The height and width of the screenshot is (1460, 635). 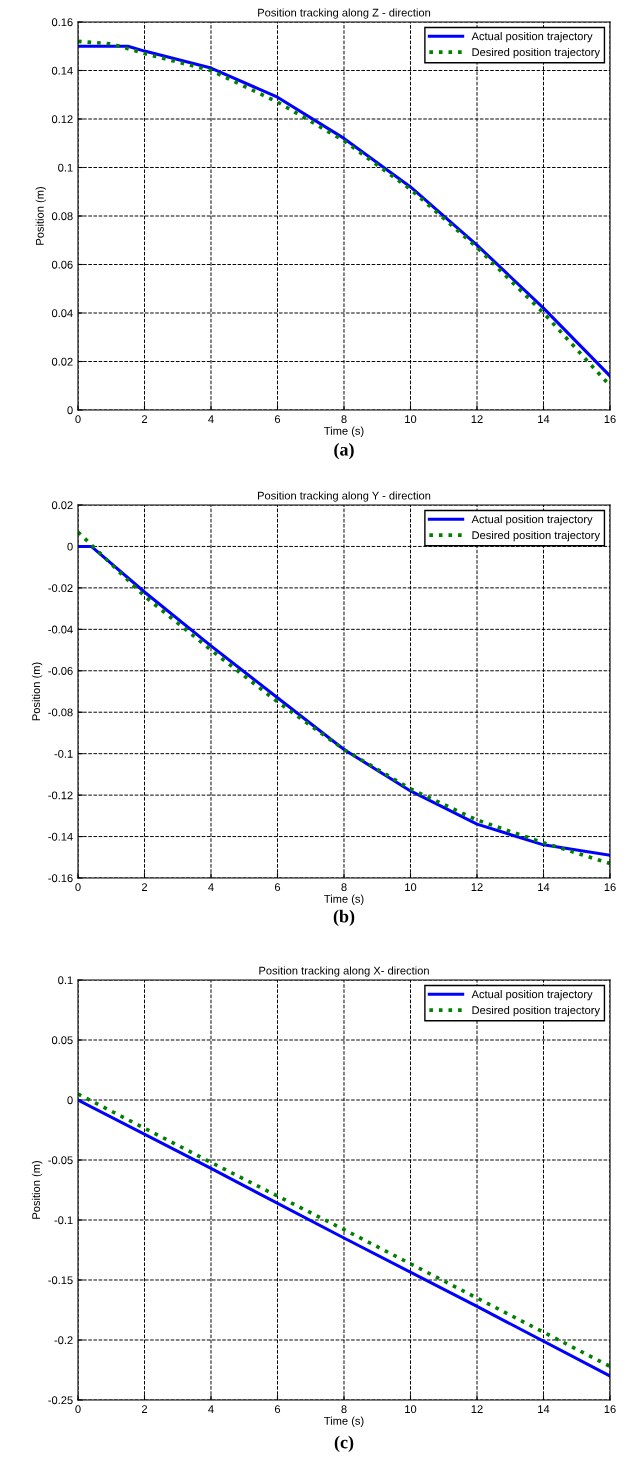 I want to click on chart-title: Position tracking along Z - direction, so click(x=344, y=13).